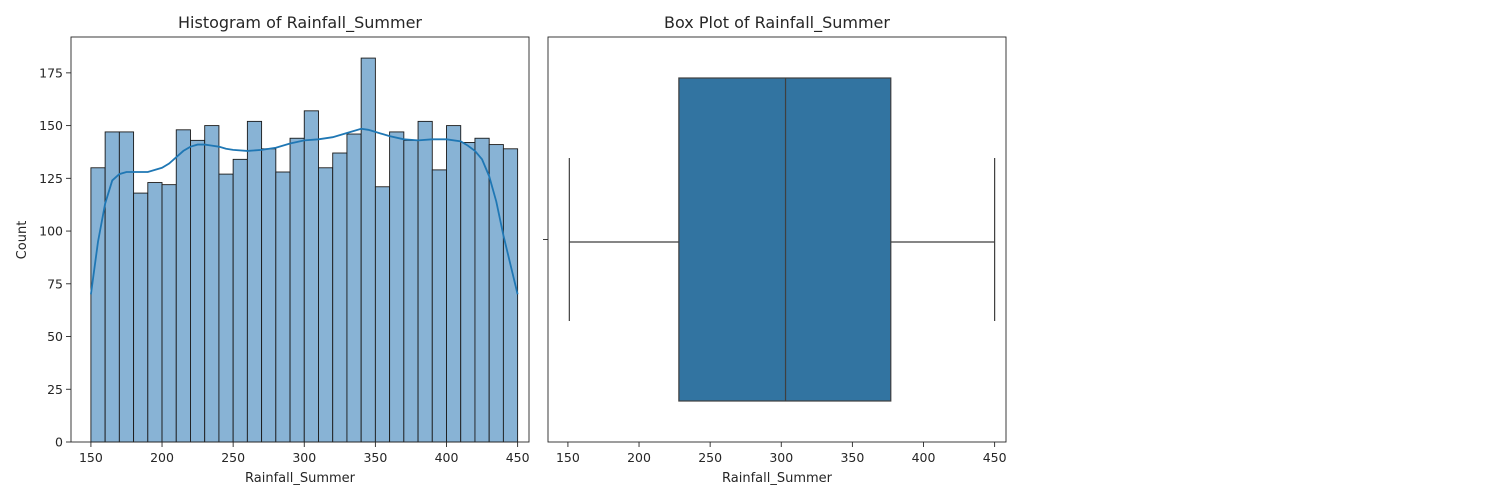 This screenshot has width=1500, height=500. I want to click on boxplot-title: Box Plot of Rainfall_Summer, so click(777, 23).